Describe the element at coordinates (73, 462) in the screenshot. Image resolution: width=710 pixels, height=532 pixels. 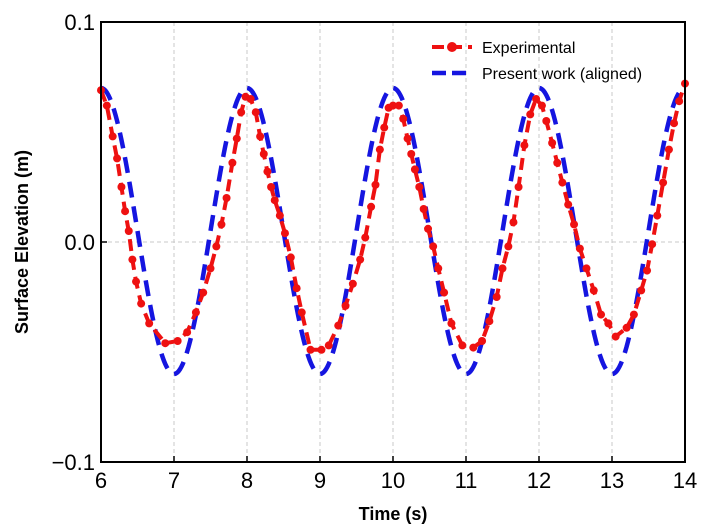
I see `y-tick-label: −0.1` at that location.